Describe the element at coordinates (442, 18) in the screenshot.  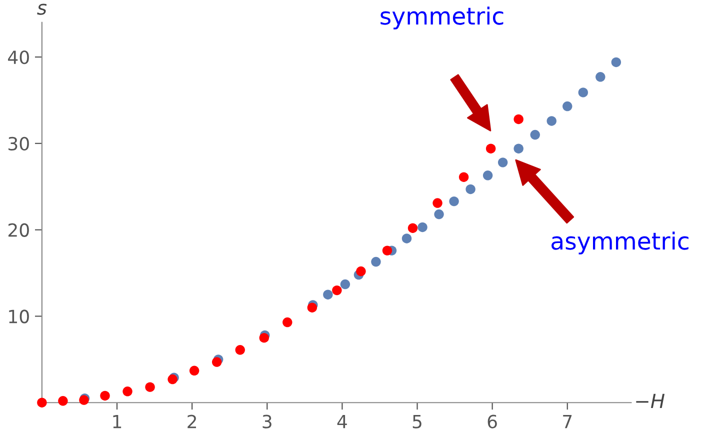
I see `annotation: symmetric` at that location.